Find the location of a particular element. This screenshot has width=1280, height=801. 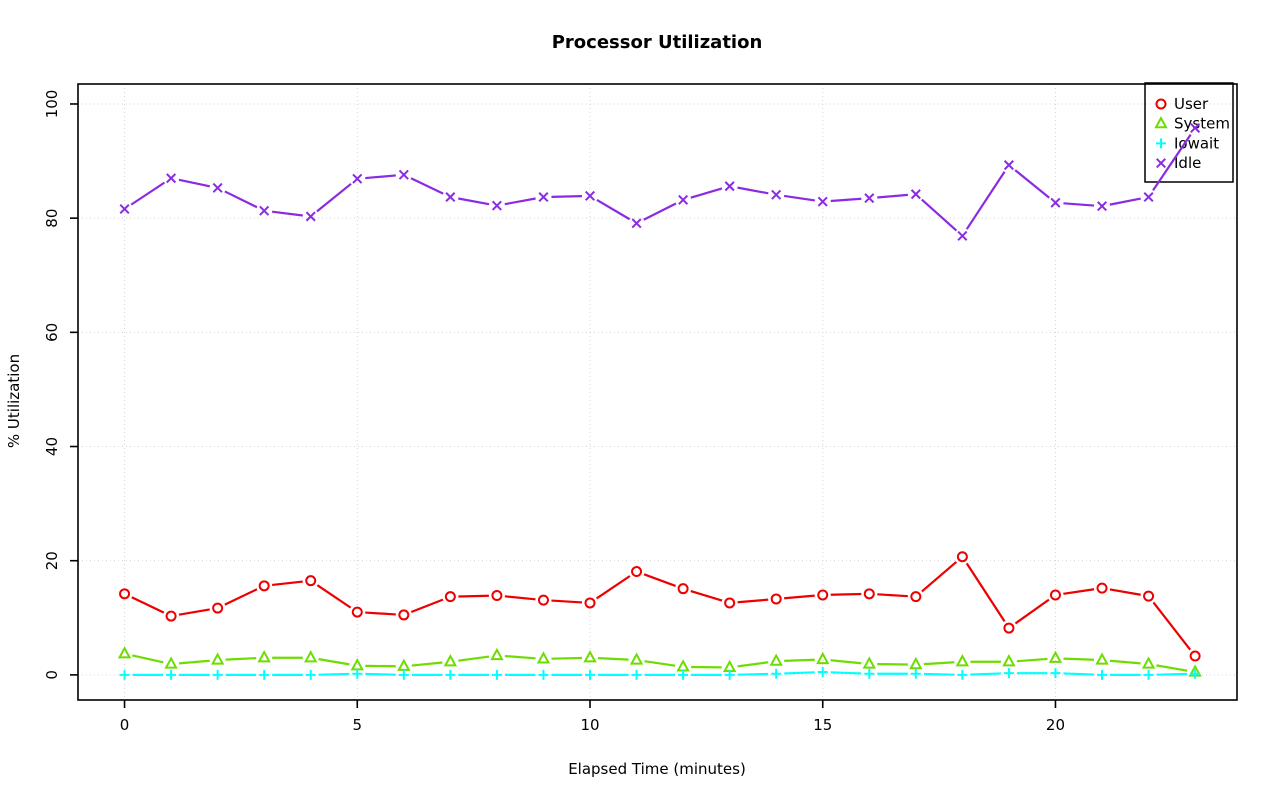

y-tick-label: 60 is located at coordinates (52, 332).